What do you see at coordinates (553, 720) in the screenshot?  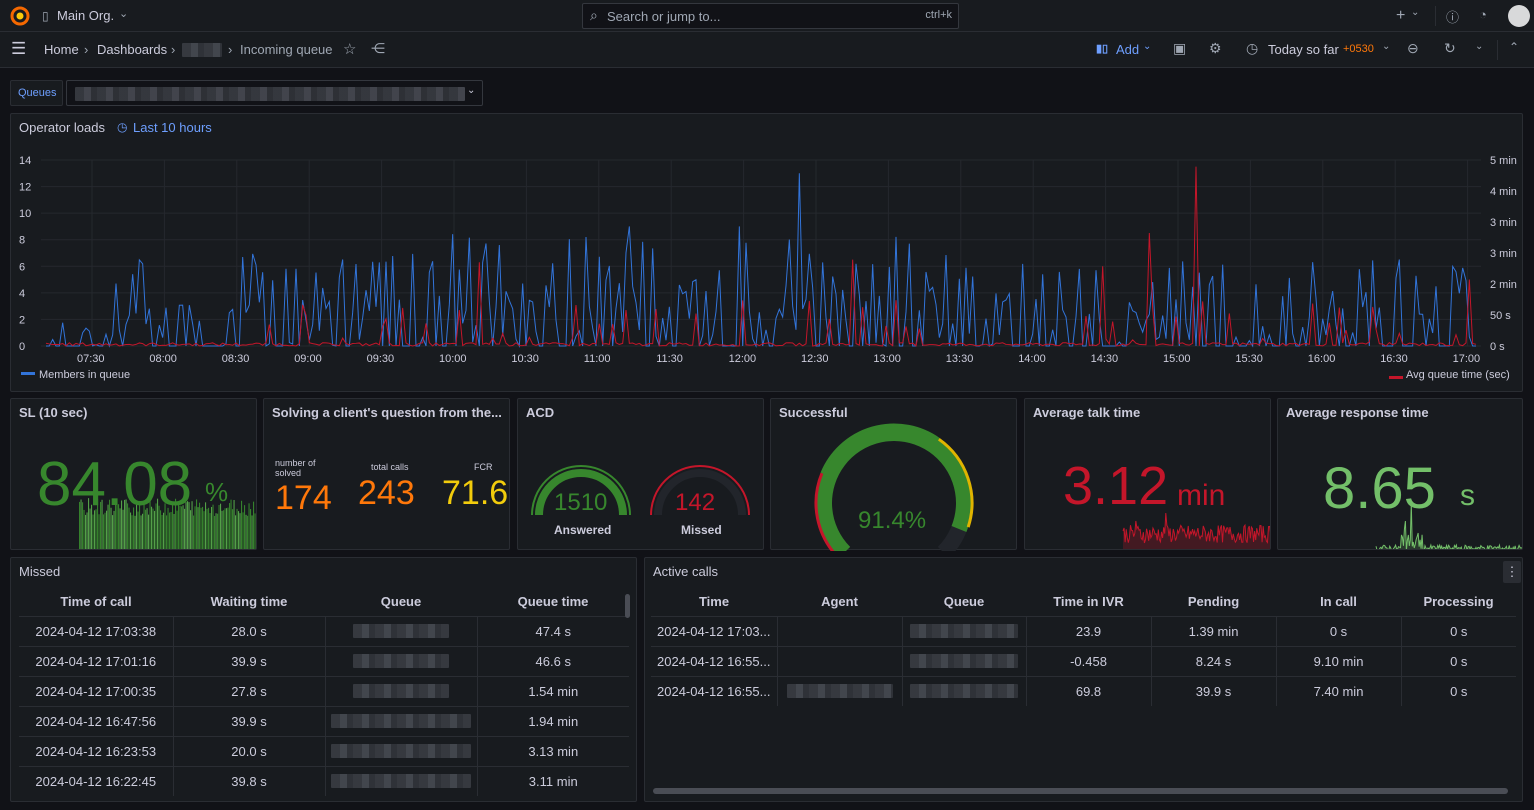 I see `queue-time-cell: 1.94 min` at bounding box center [553, 720].